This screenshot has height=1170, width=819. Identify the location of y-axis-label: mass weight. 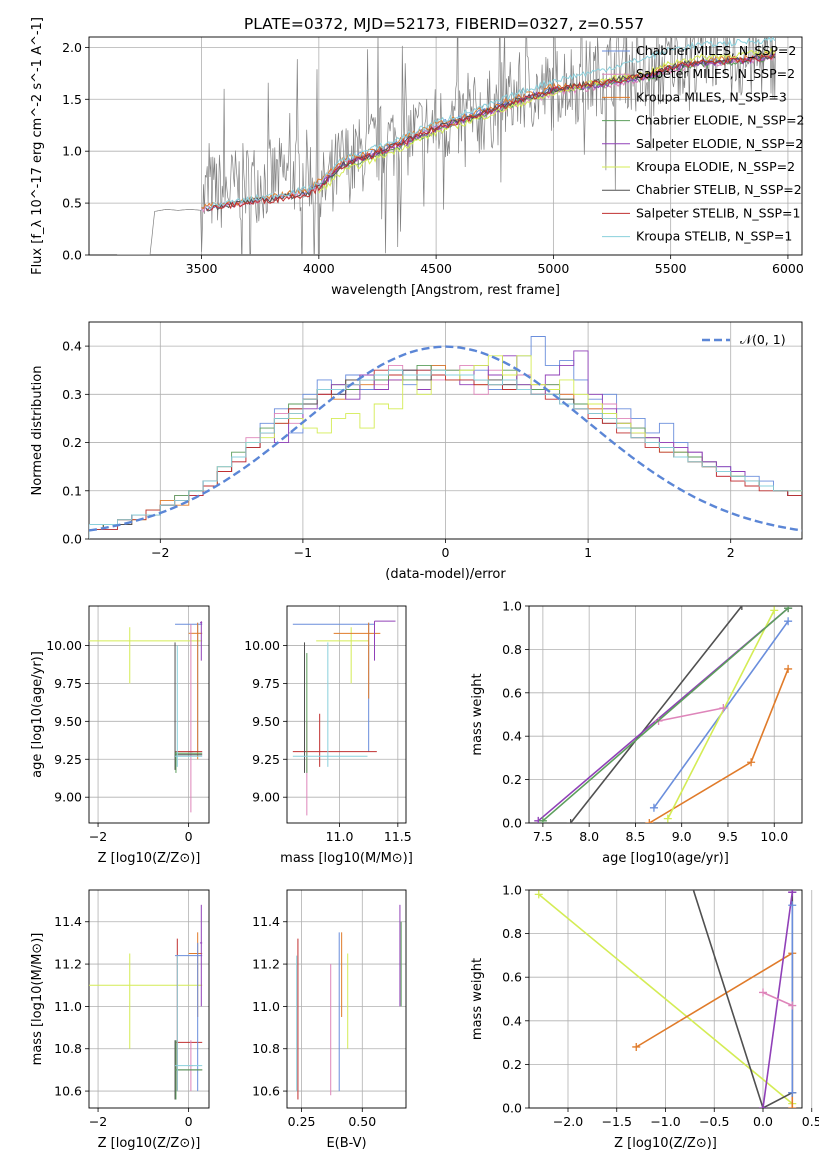
(477, 714).